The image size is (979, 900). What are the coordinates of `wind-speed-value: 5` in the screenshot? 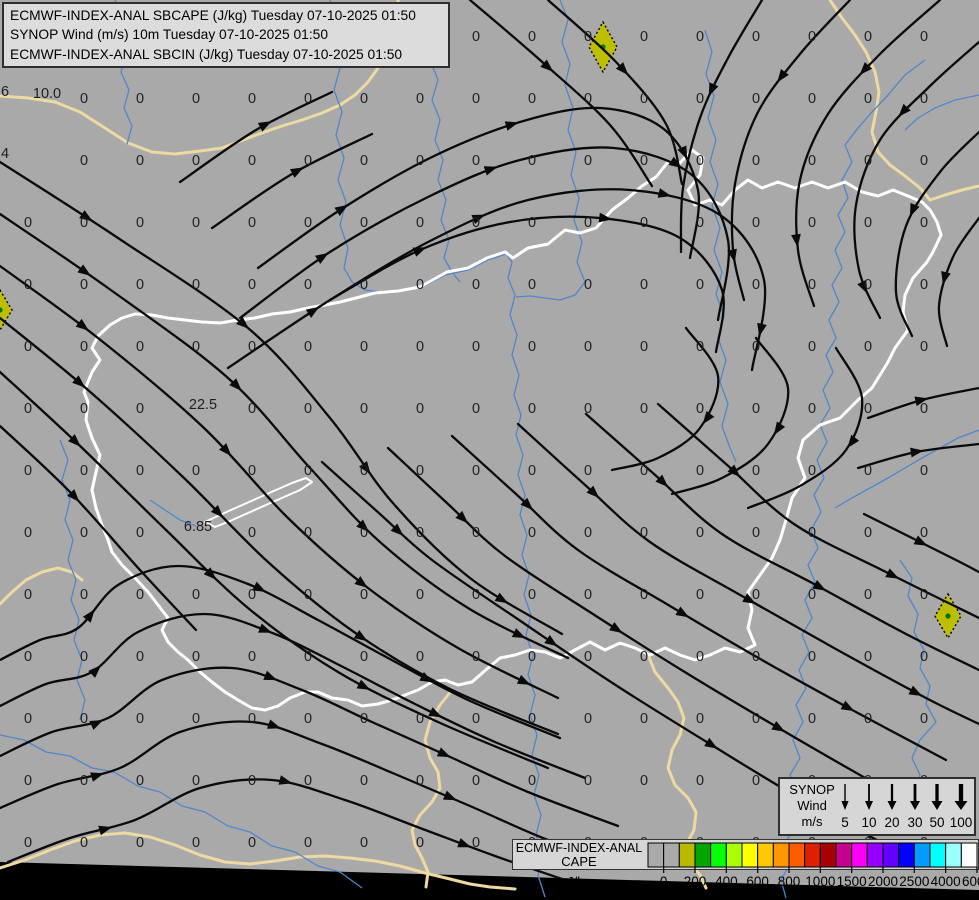 It's located at (845, 822).